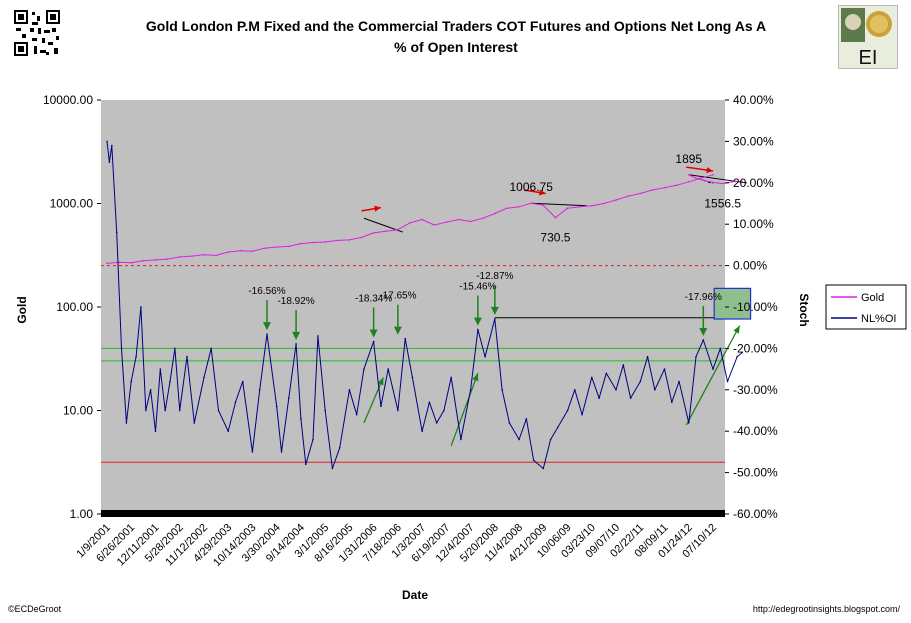 The image size is (911, 623). Describe the element at coordinates (827, 609) in the screenshot. I see `credit-right: http://edegrootinsights.blogspot.com/` at that location.